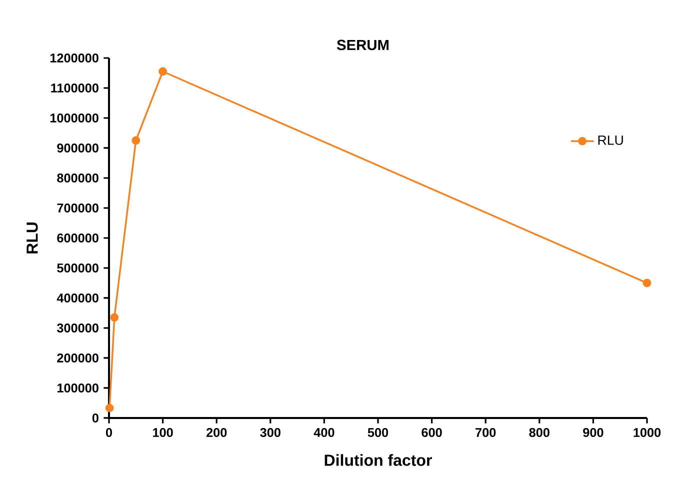 Image resolution: width=678 pixels, height=477 pixels. What do you see at coordinates (270, 433) in the screenshot?
I see `x-tick-label: 300` at bounding box center [270, 433].